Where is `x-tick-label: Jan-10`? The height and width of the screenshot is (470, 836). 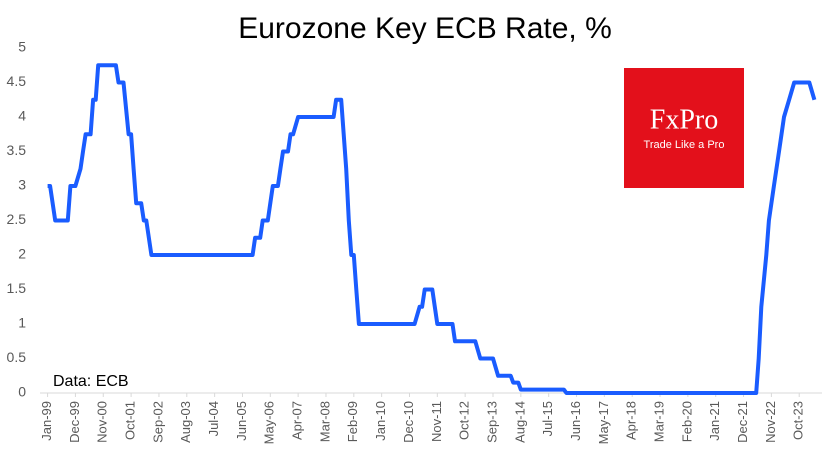
x-tick-label: Jan-10 is located at coordinates (380, 421).